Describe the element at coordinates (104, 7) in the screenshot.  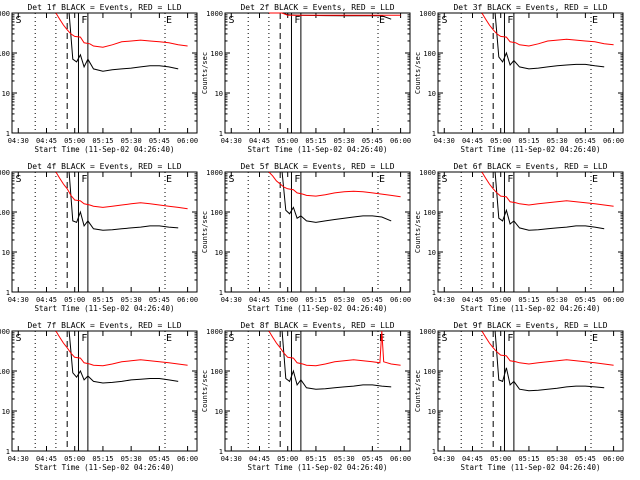
I see `panel-title: Det 1f BLACK = Events, RED = LLD` at that location.